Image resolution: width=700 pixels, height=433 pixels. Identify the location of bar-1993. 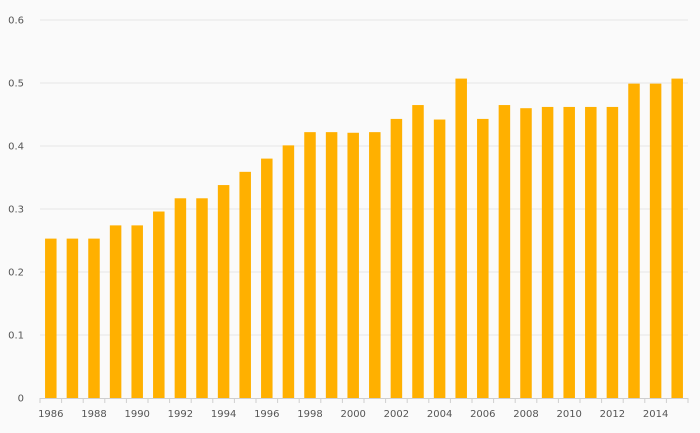
(202, 298).